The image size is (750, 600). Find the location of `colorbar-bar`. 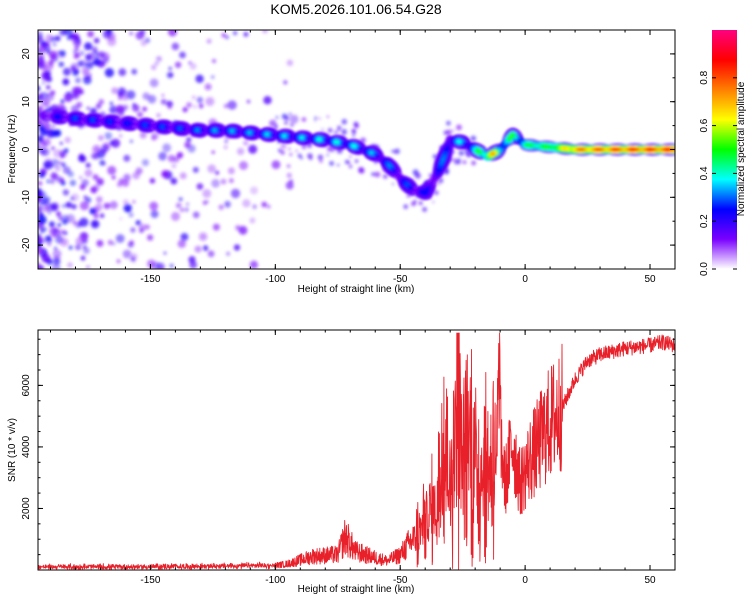

colorbar-bar is located at coordinates (724, 149).